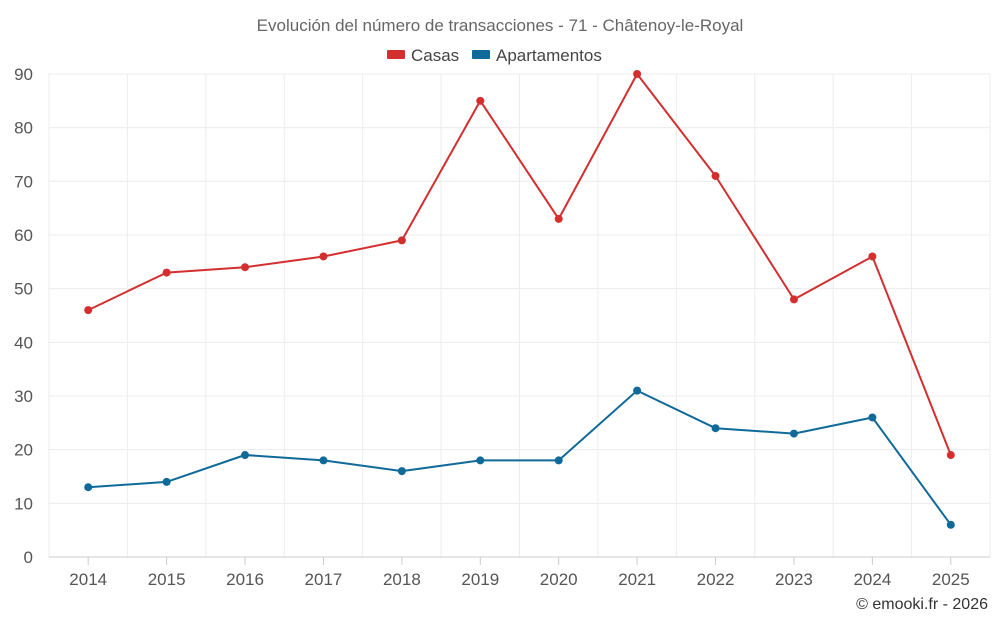 The image size is (1000, 625). Describe the element at coordinates (435, 55) in the screenshot. I see `legend-label-casas: Casas` at that location.